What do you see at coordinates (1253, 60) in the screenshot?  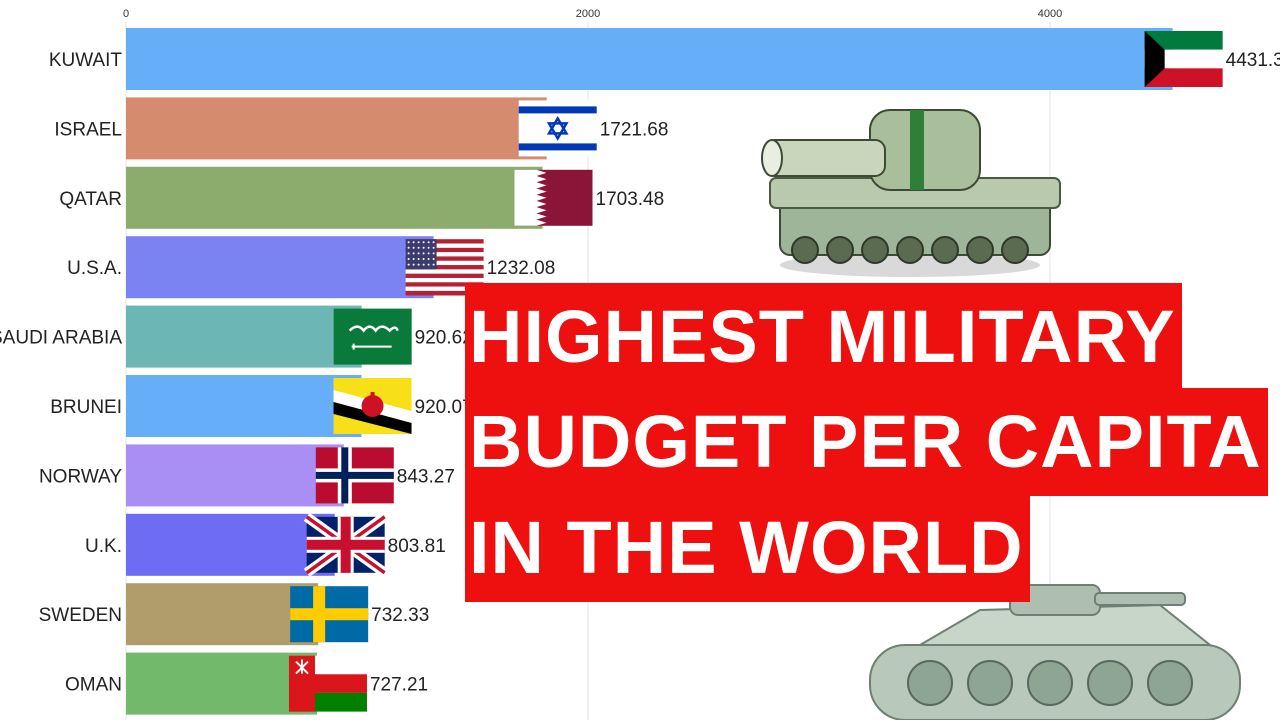 I see `value-label: 4431.39` at bounding box center [1253, 60].